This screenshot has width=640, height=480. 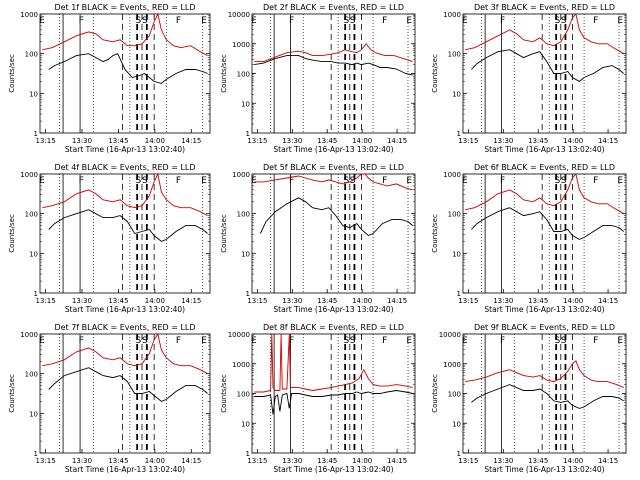 I want to click on chart-title: Det 9f BLACK = Events, RED = LLD, so click(x=544, y=327).